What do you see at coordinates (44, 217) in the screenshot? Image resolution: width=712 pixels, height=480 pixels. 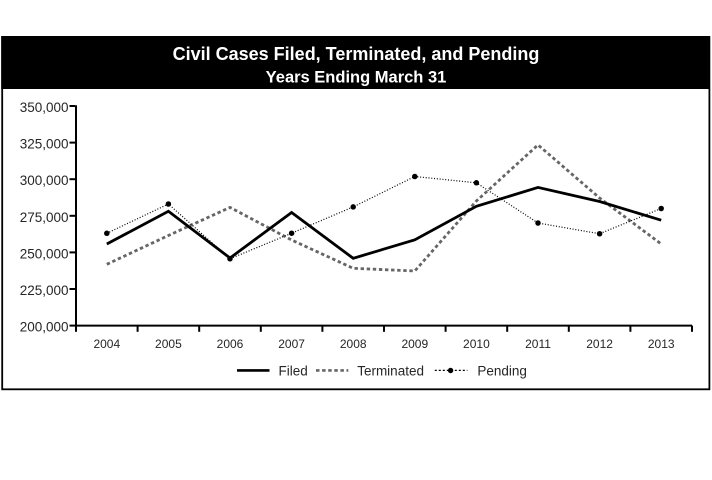 I see `svg-text: 275,000` at bounding box center [44, 217].